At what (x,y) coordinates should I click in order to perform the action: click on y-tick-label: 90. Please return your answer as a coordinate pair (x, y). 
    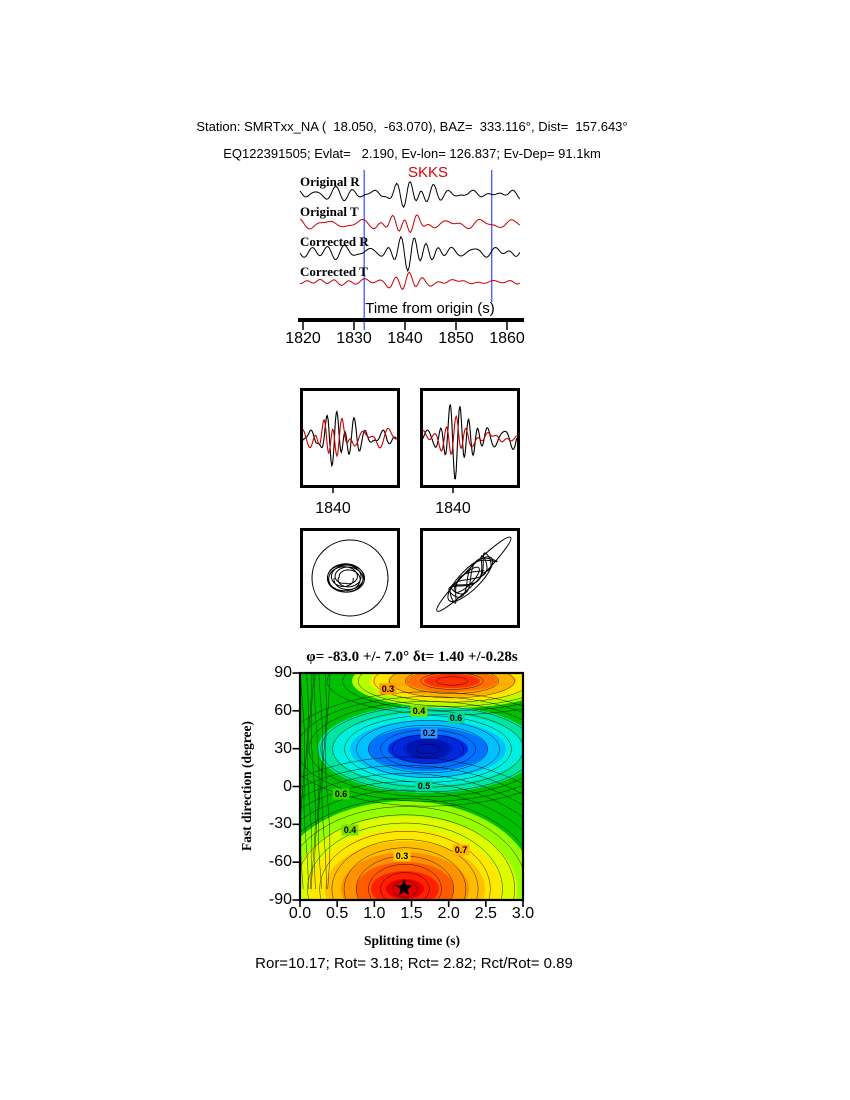
    Looking at the image, I should click on (283, 672).